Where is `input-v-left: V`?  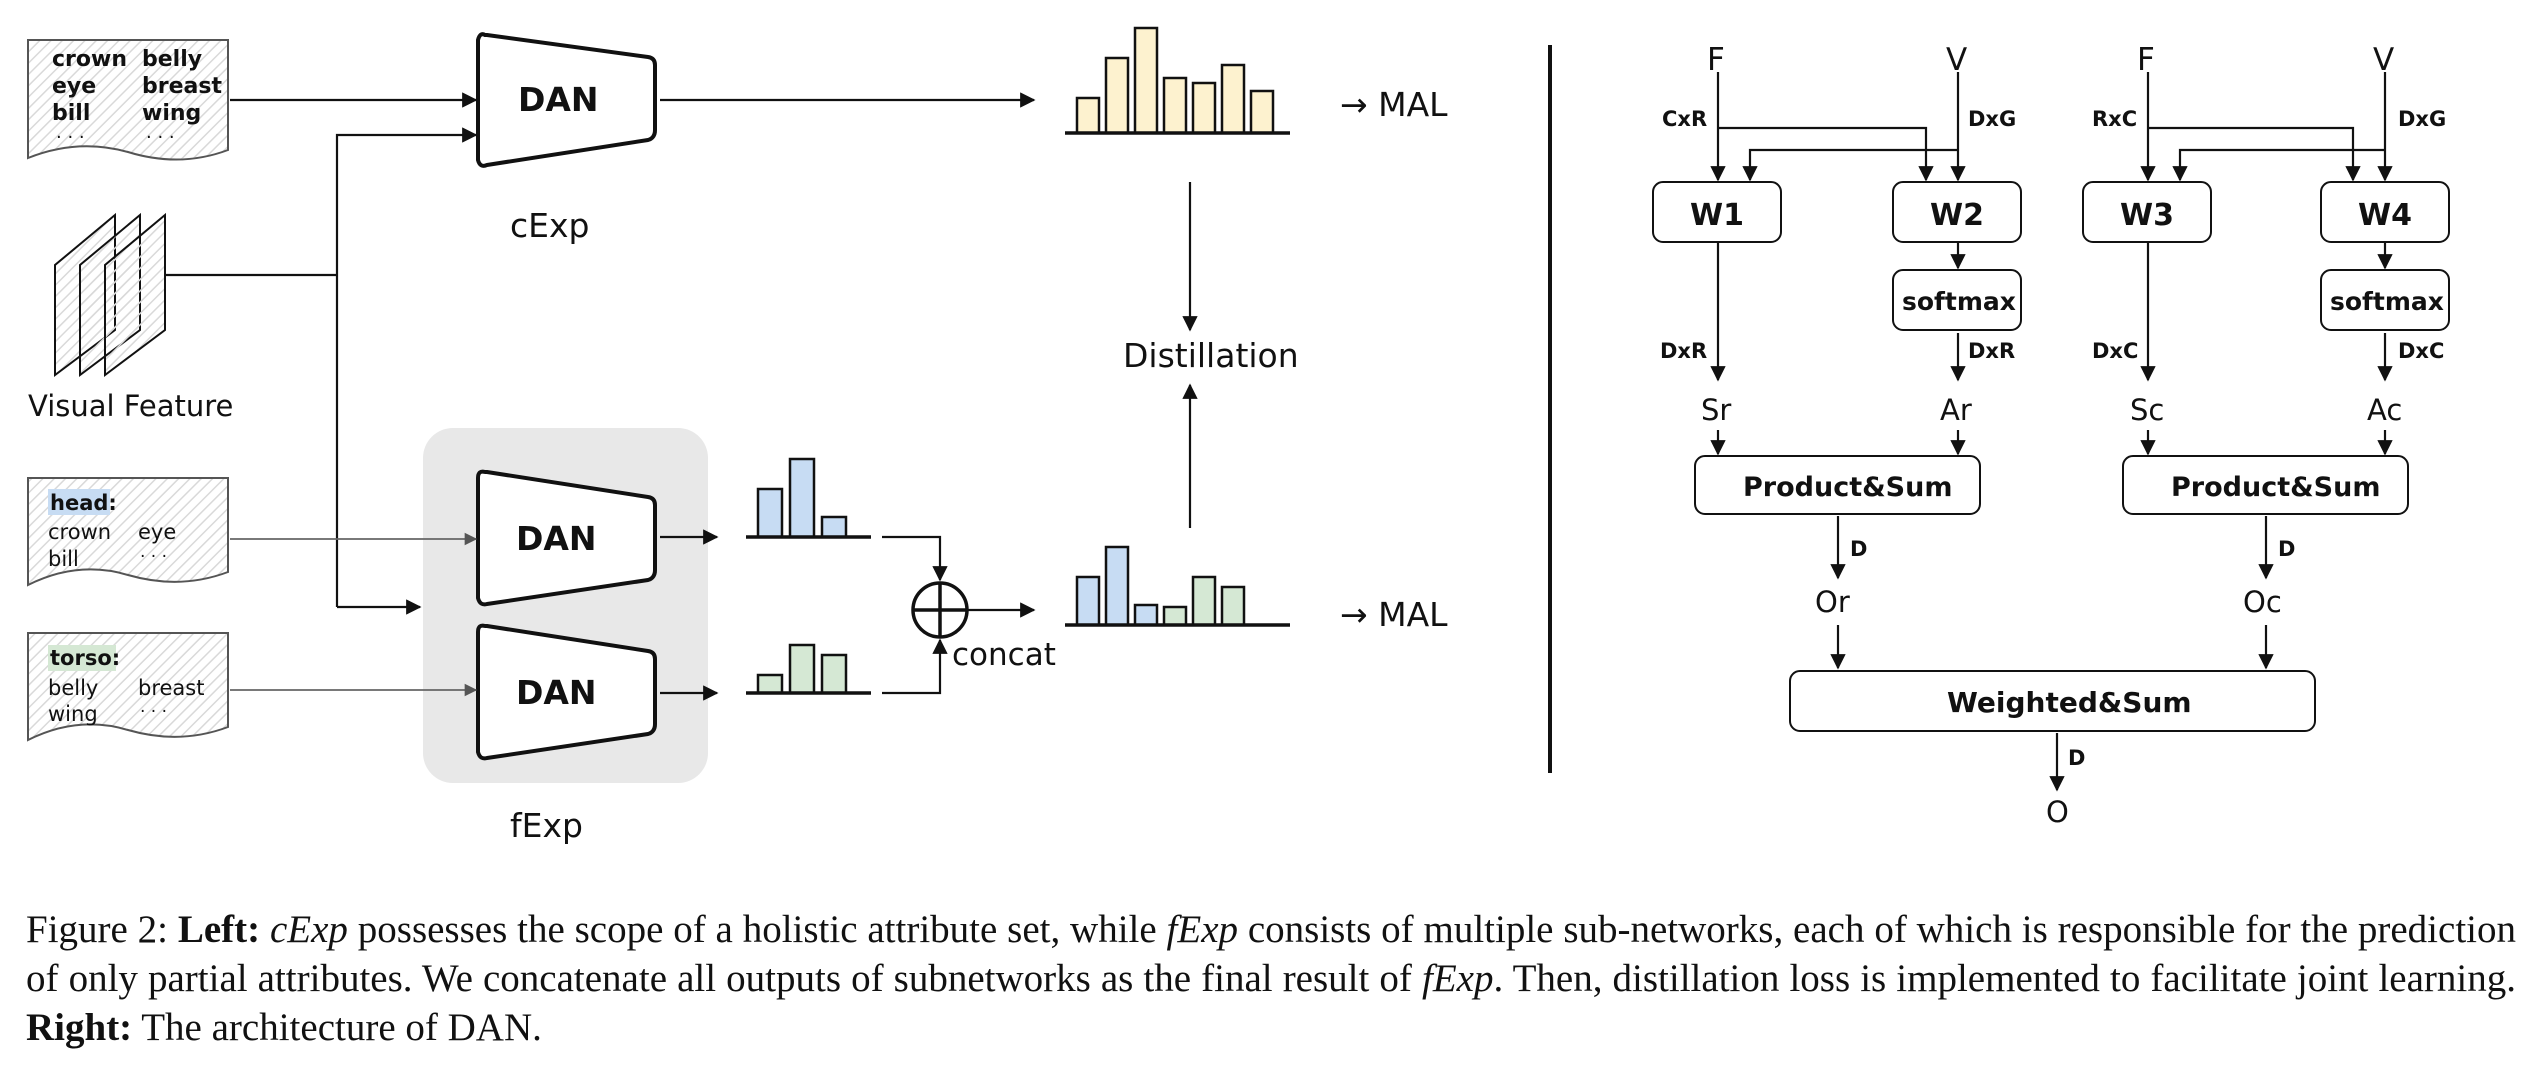 input-v-left: V is located at coordinates (1956, 60).